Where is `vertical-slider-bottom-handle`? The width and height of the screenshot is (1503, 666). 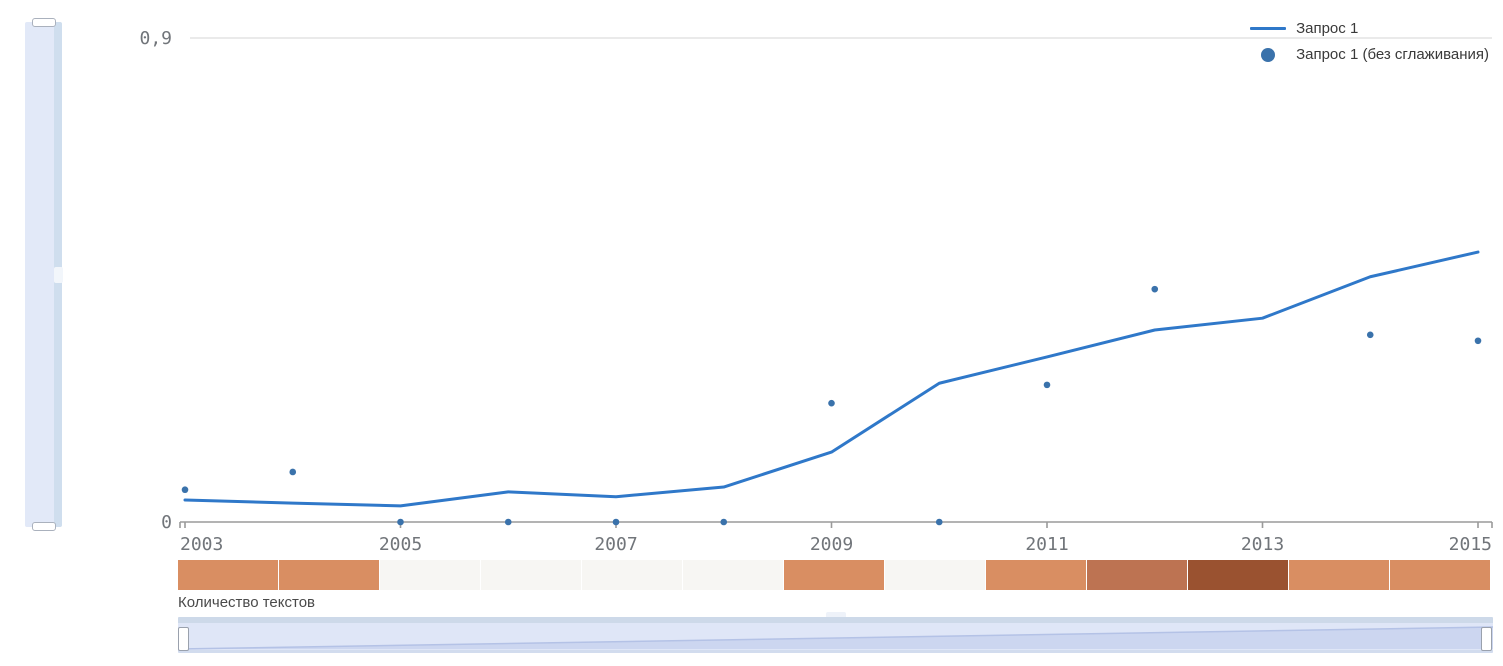 vertical-slider-bottom-handle is located at coordinates (44, 526).